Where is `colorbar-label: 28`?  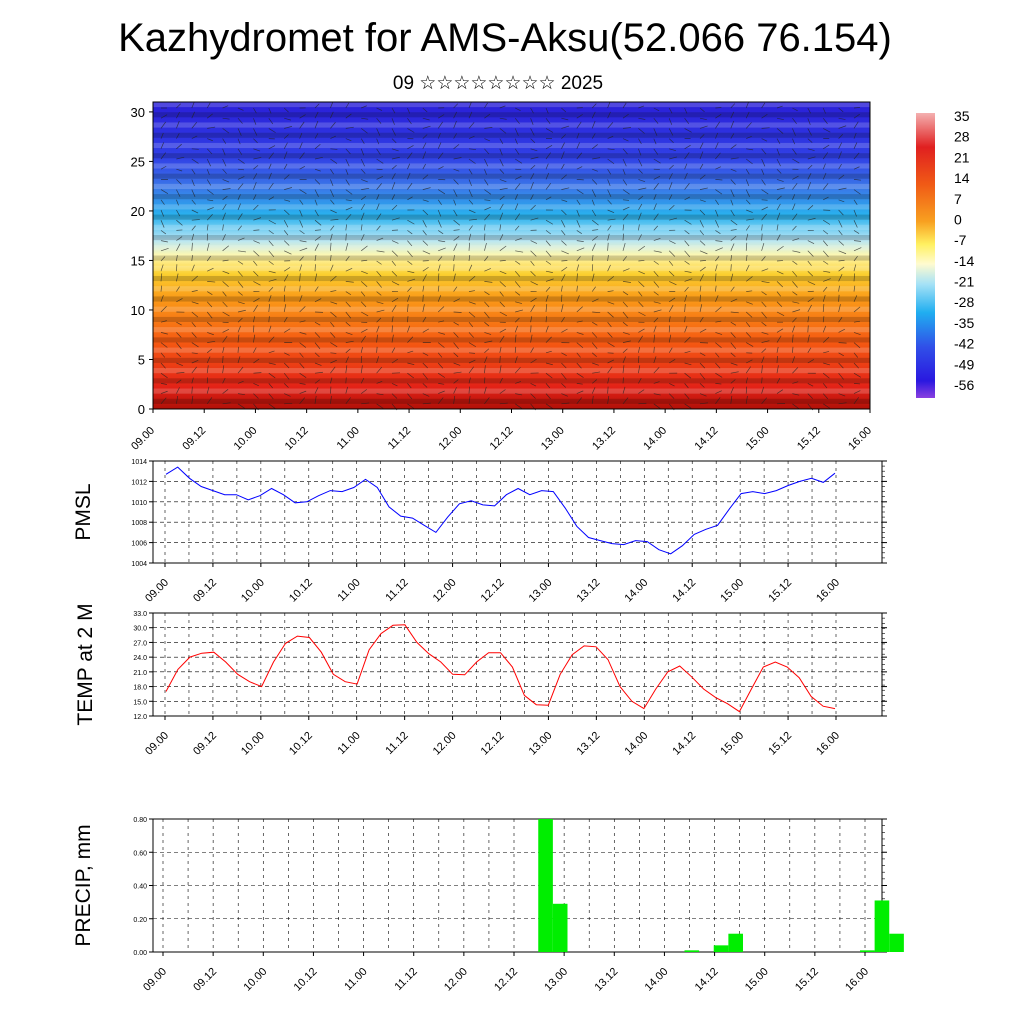
colorbar-label: 28 is located at coordinates (962, 137).